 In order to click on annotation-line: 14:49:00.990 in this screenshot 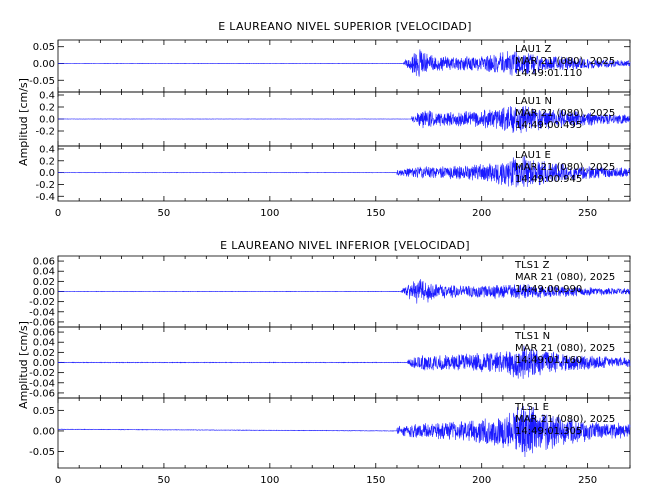, I will do `click(548, 289)`.